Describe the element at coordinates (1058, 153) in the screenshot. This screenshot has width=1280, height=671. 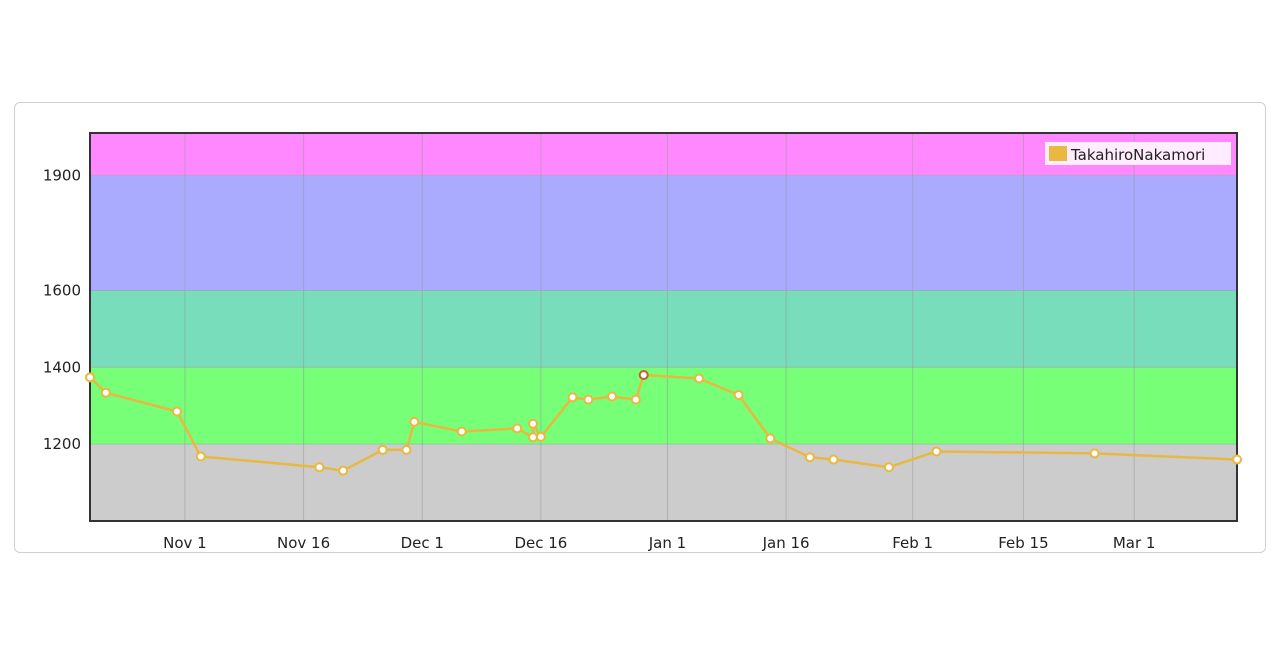
I see `legend-swatch` at that location.